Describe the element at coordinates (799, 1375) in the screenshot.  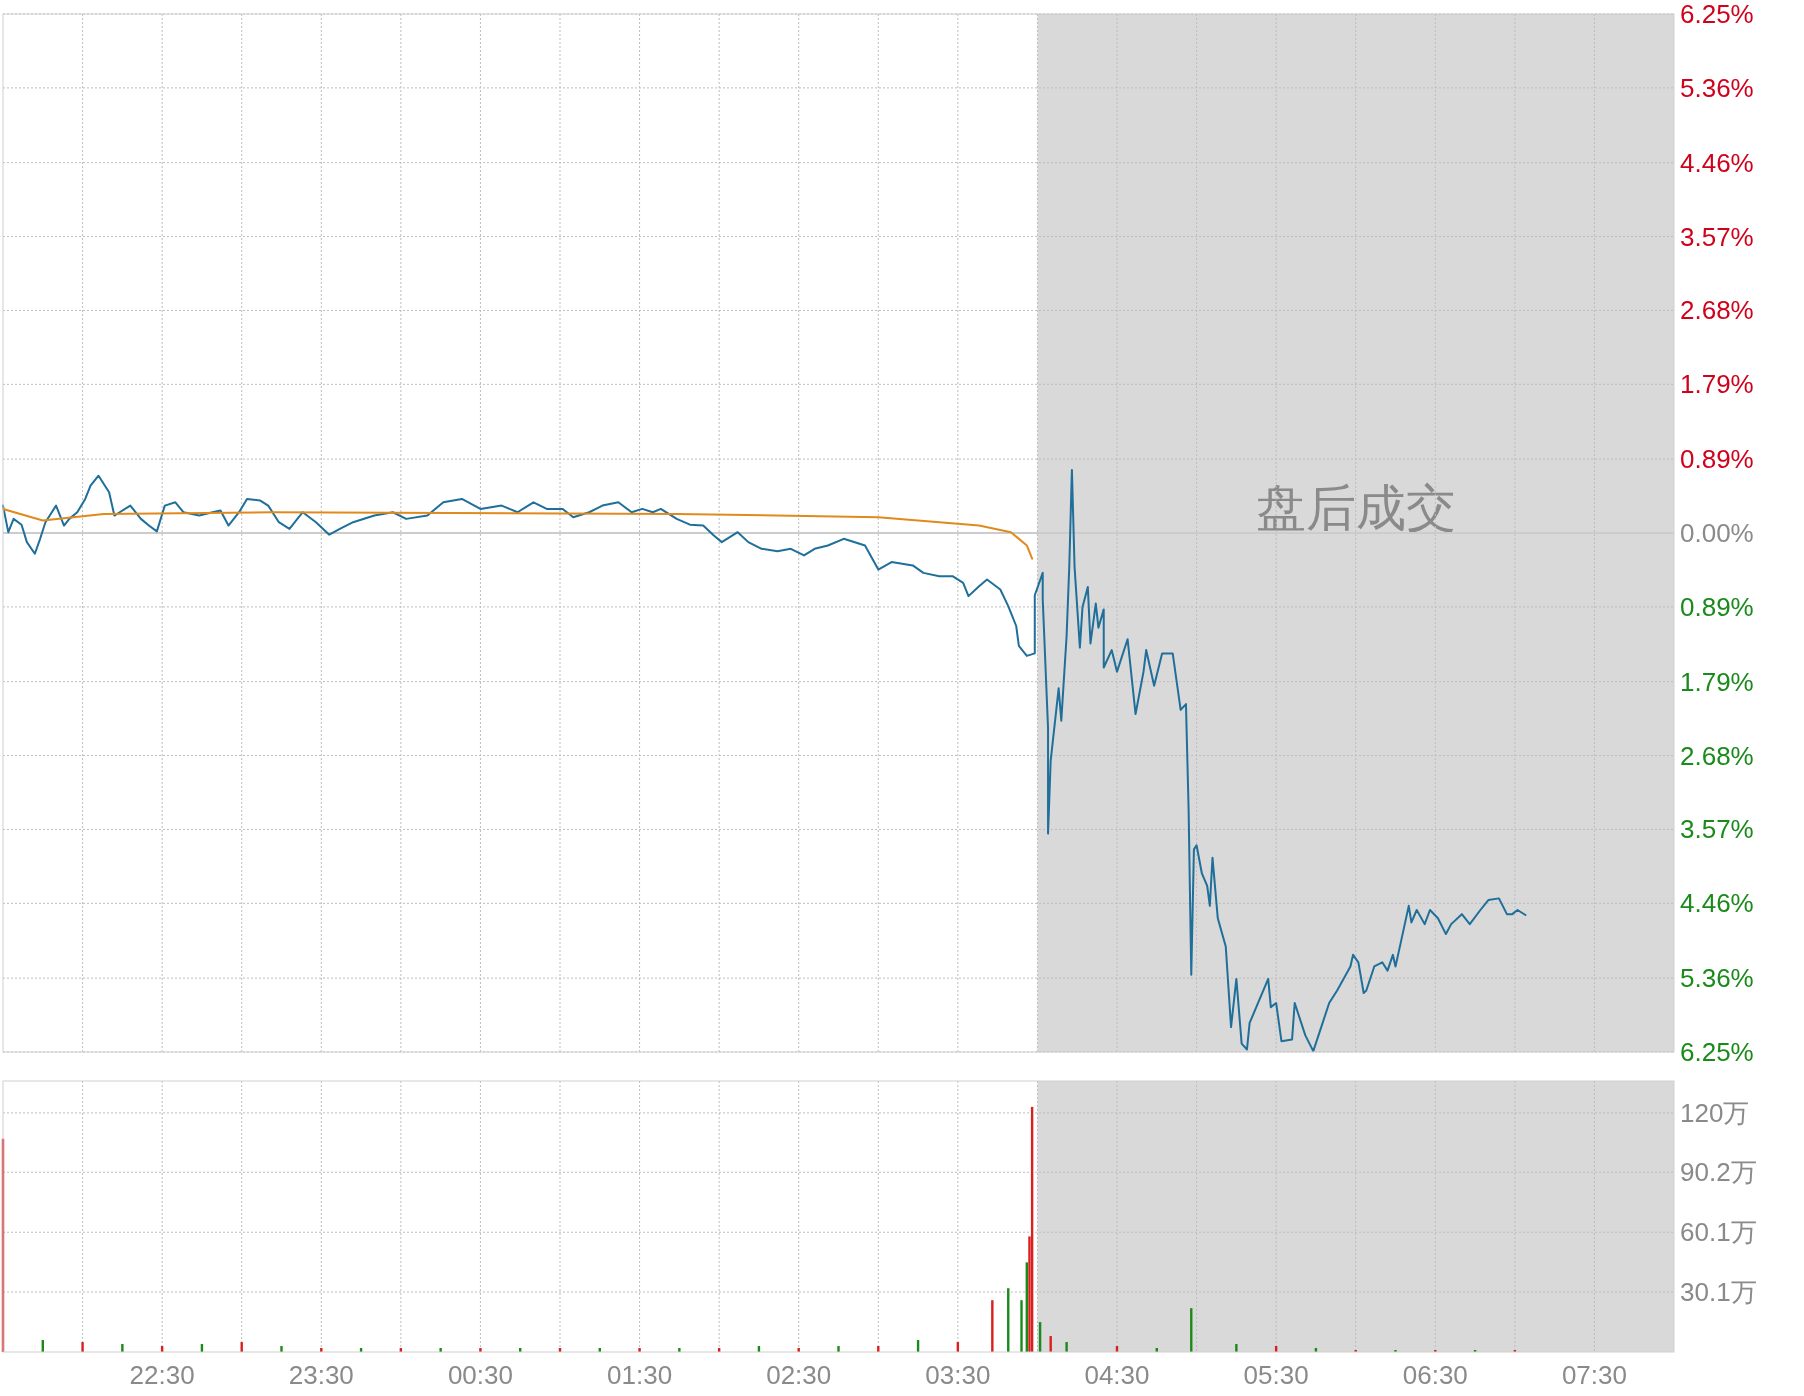
I see `x-tick-label: 02:30` at that location.